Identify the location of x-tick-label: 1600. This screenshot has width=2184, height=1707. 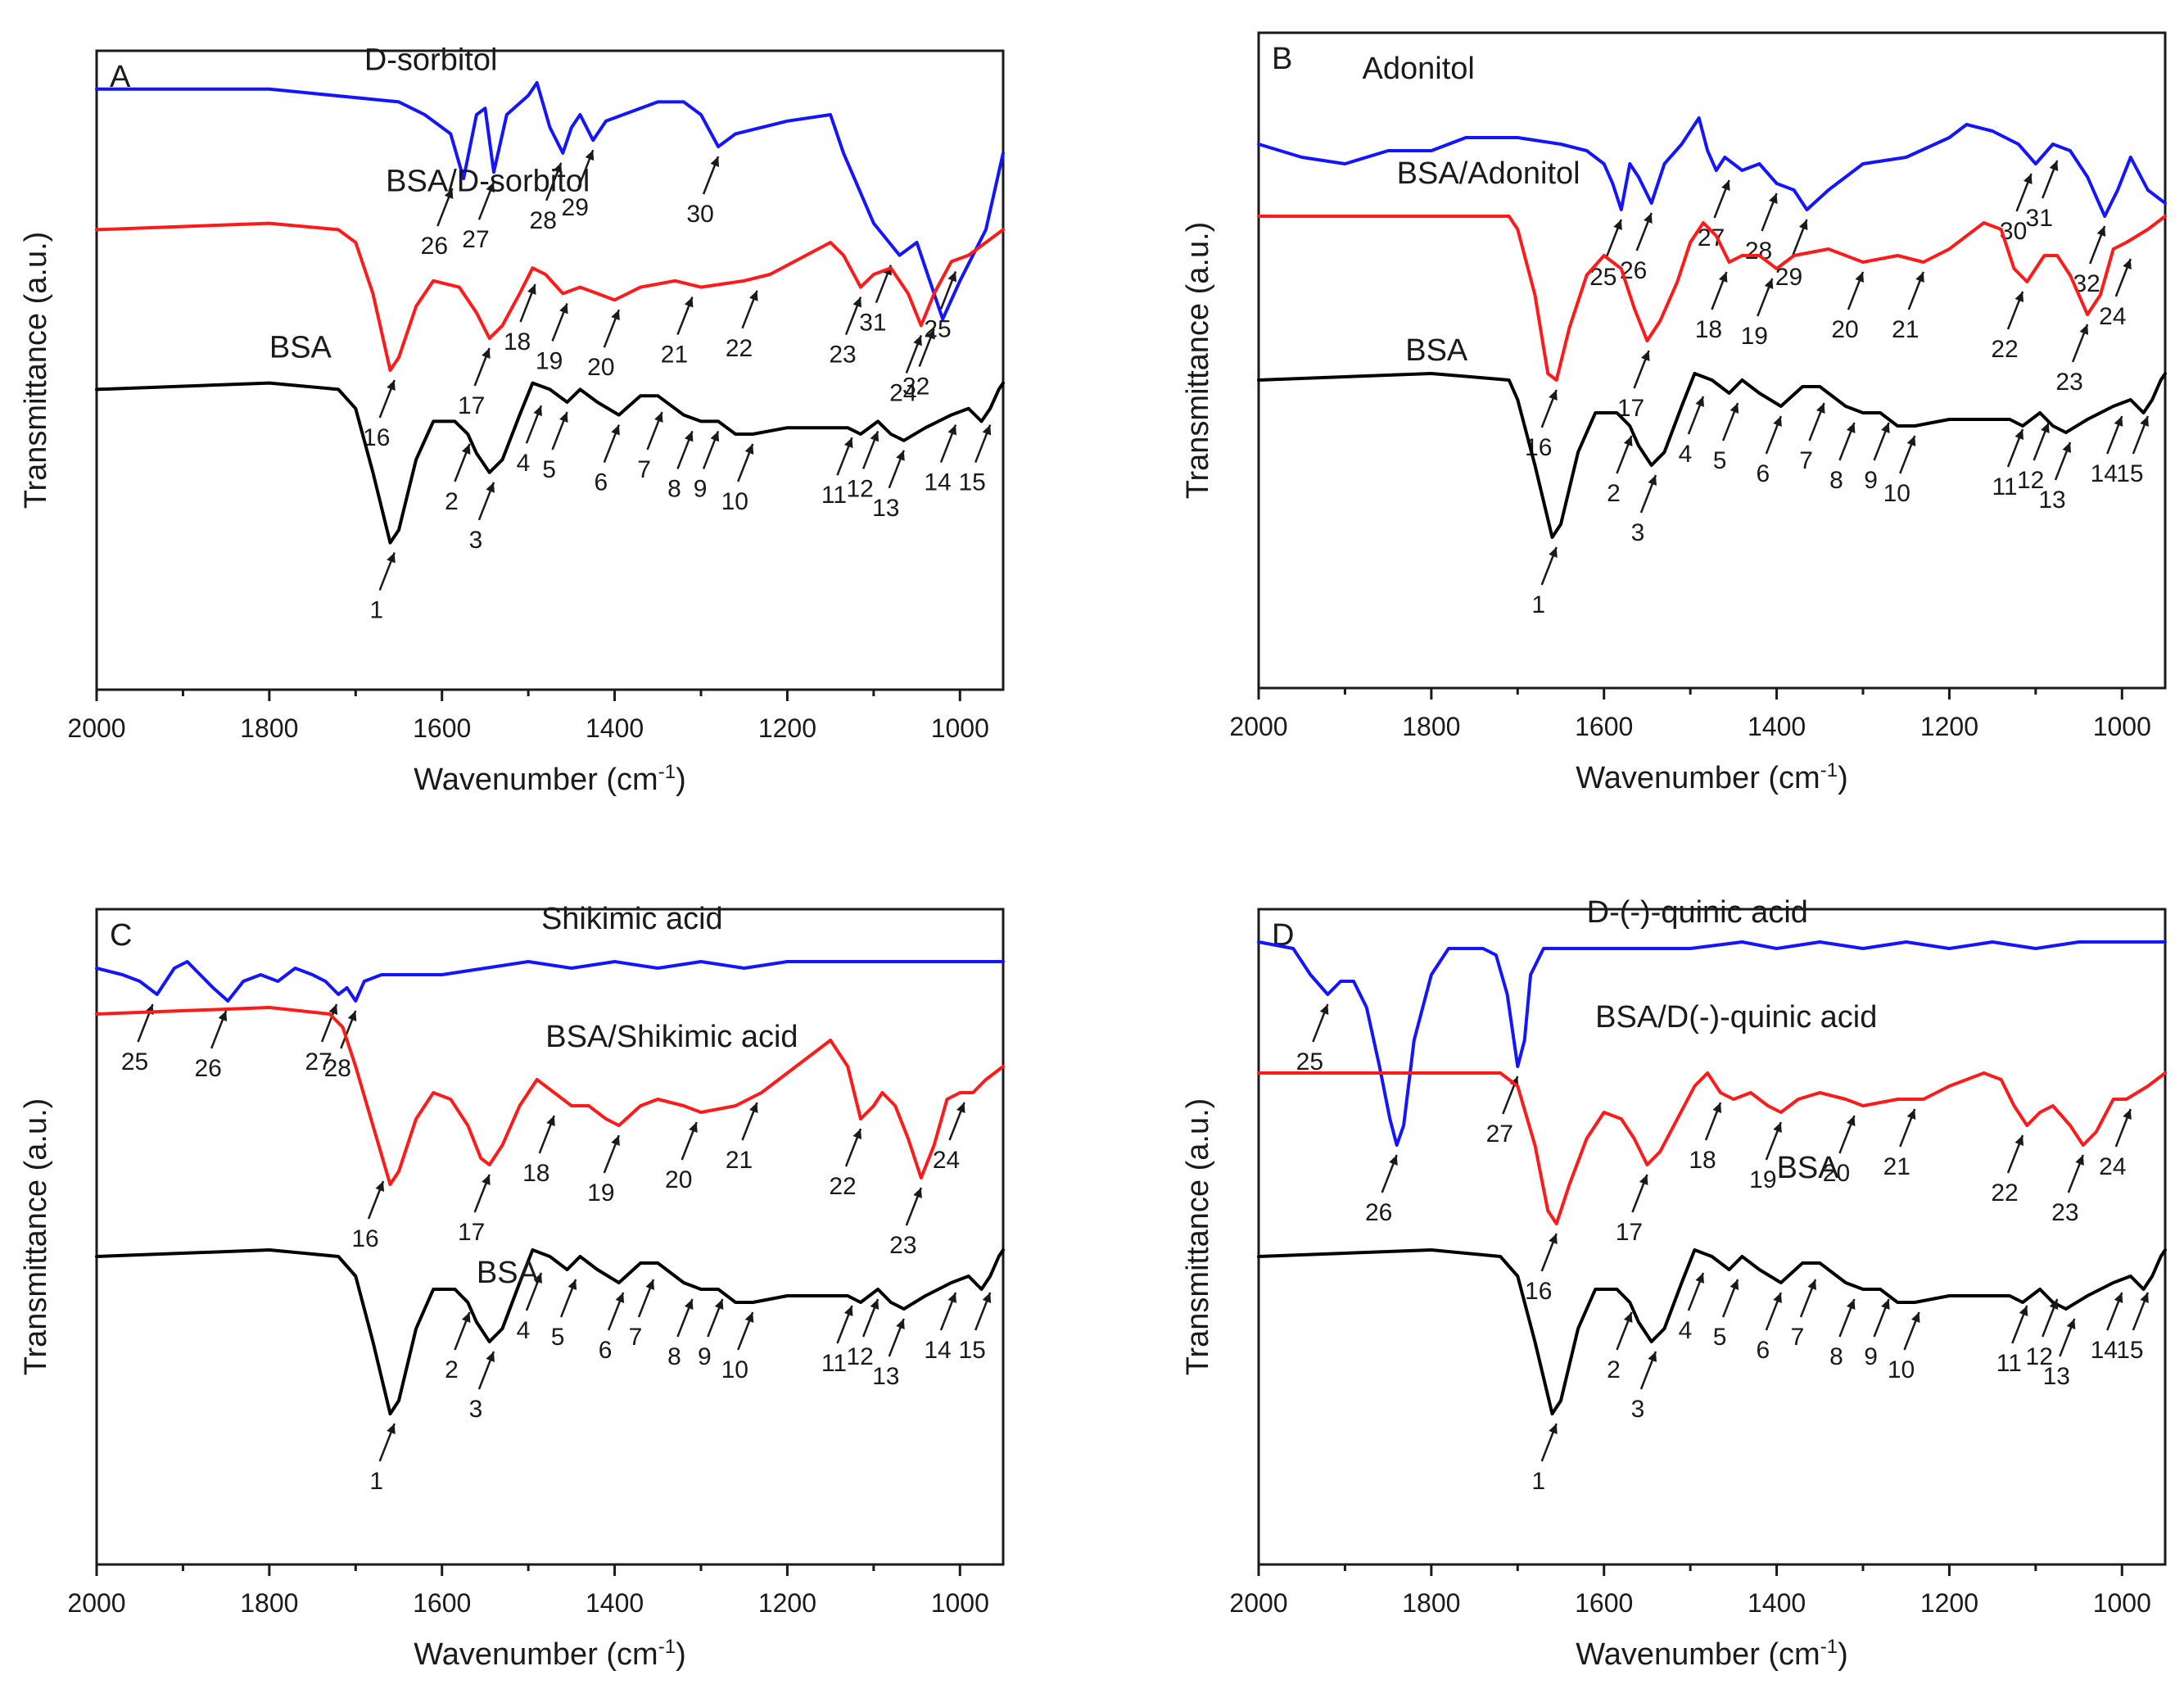
(1604, 726).